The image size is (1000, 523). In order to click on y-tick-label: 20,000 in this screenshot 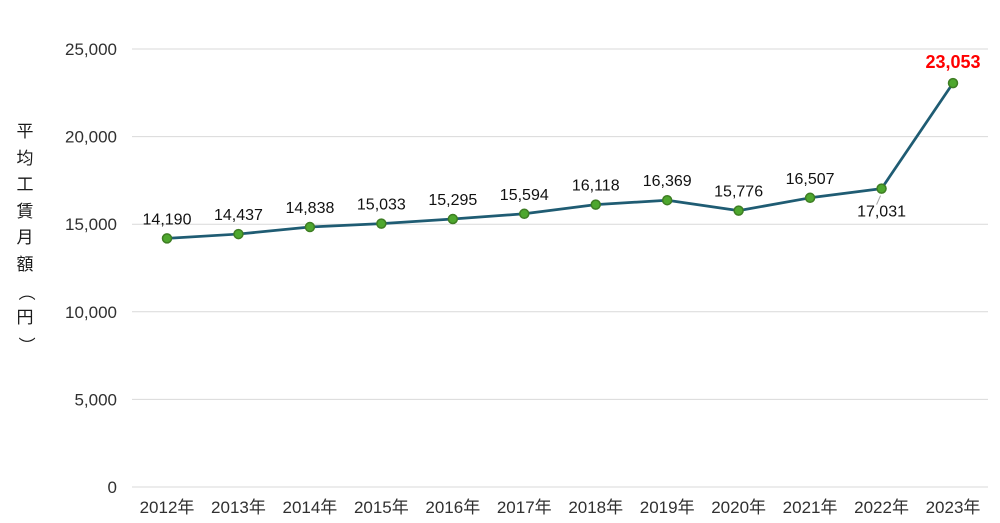, I will do `click(91, 137)`.